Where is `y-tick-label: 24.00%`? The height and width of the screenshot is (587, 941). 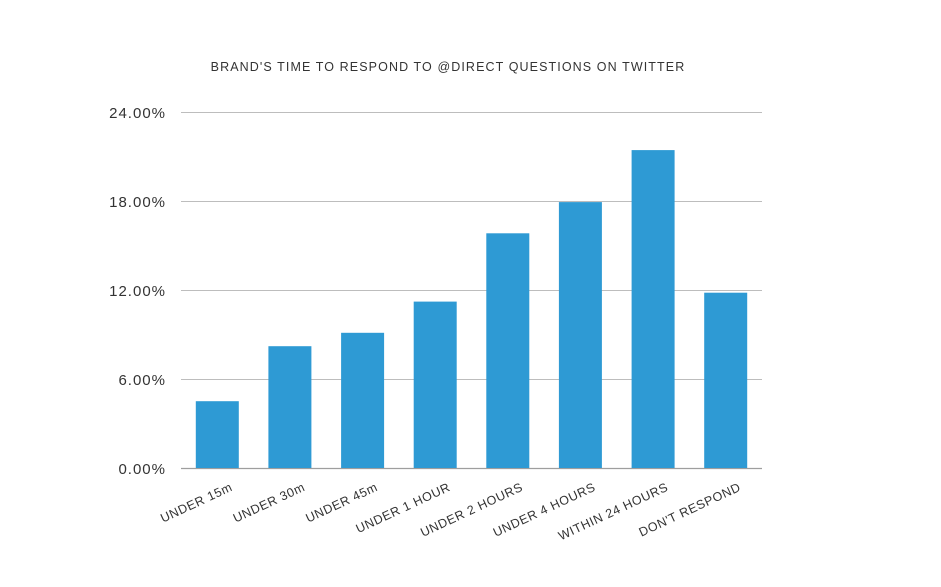 y-tick-label: 24.00% is located at coordinates (137, 113).